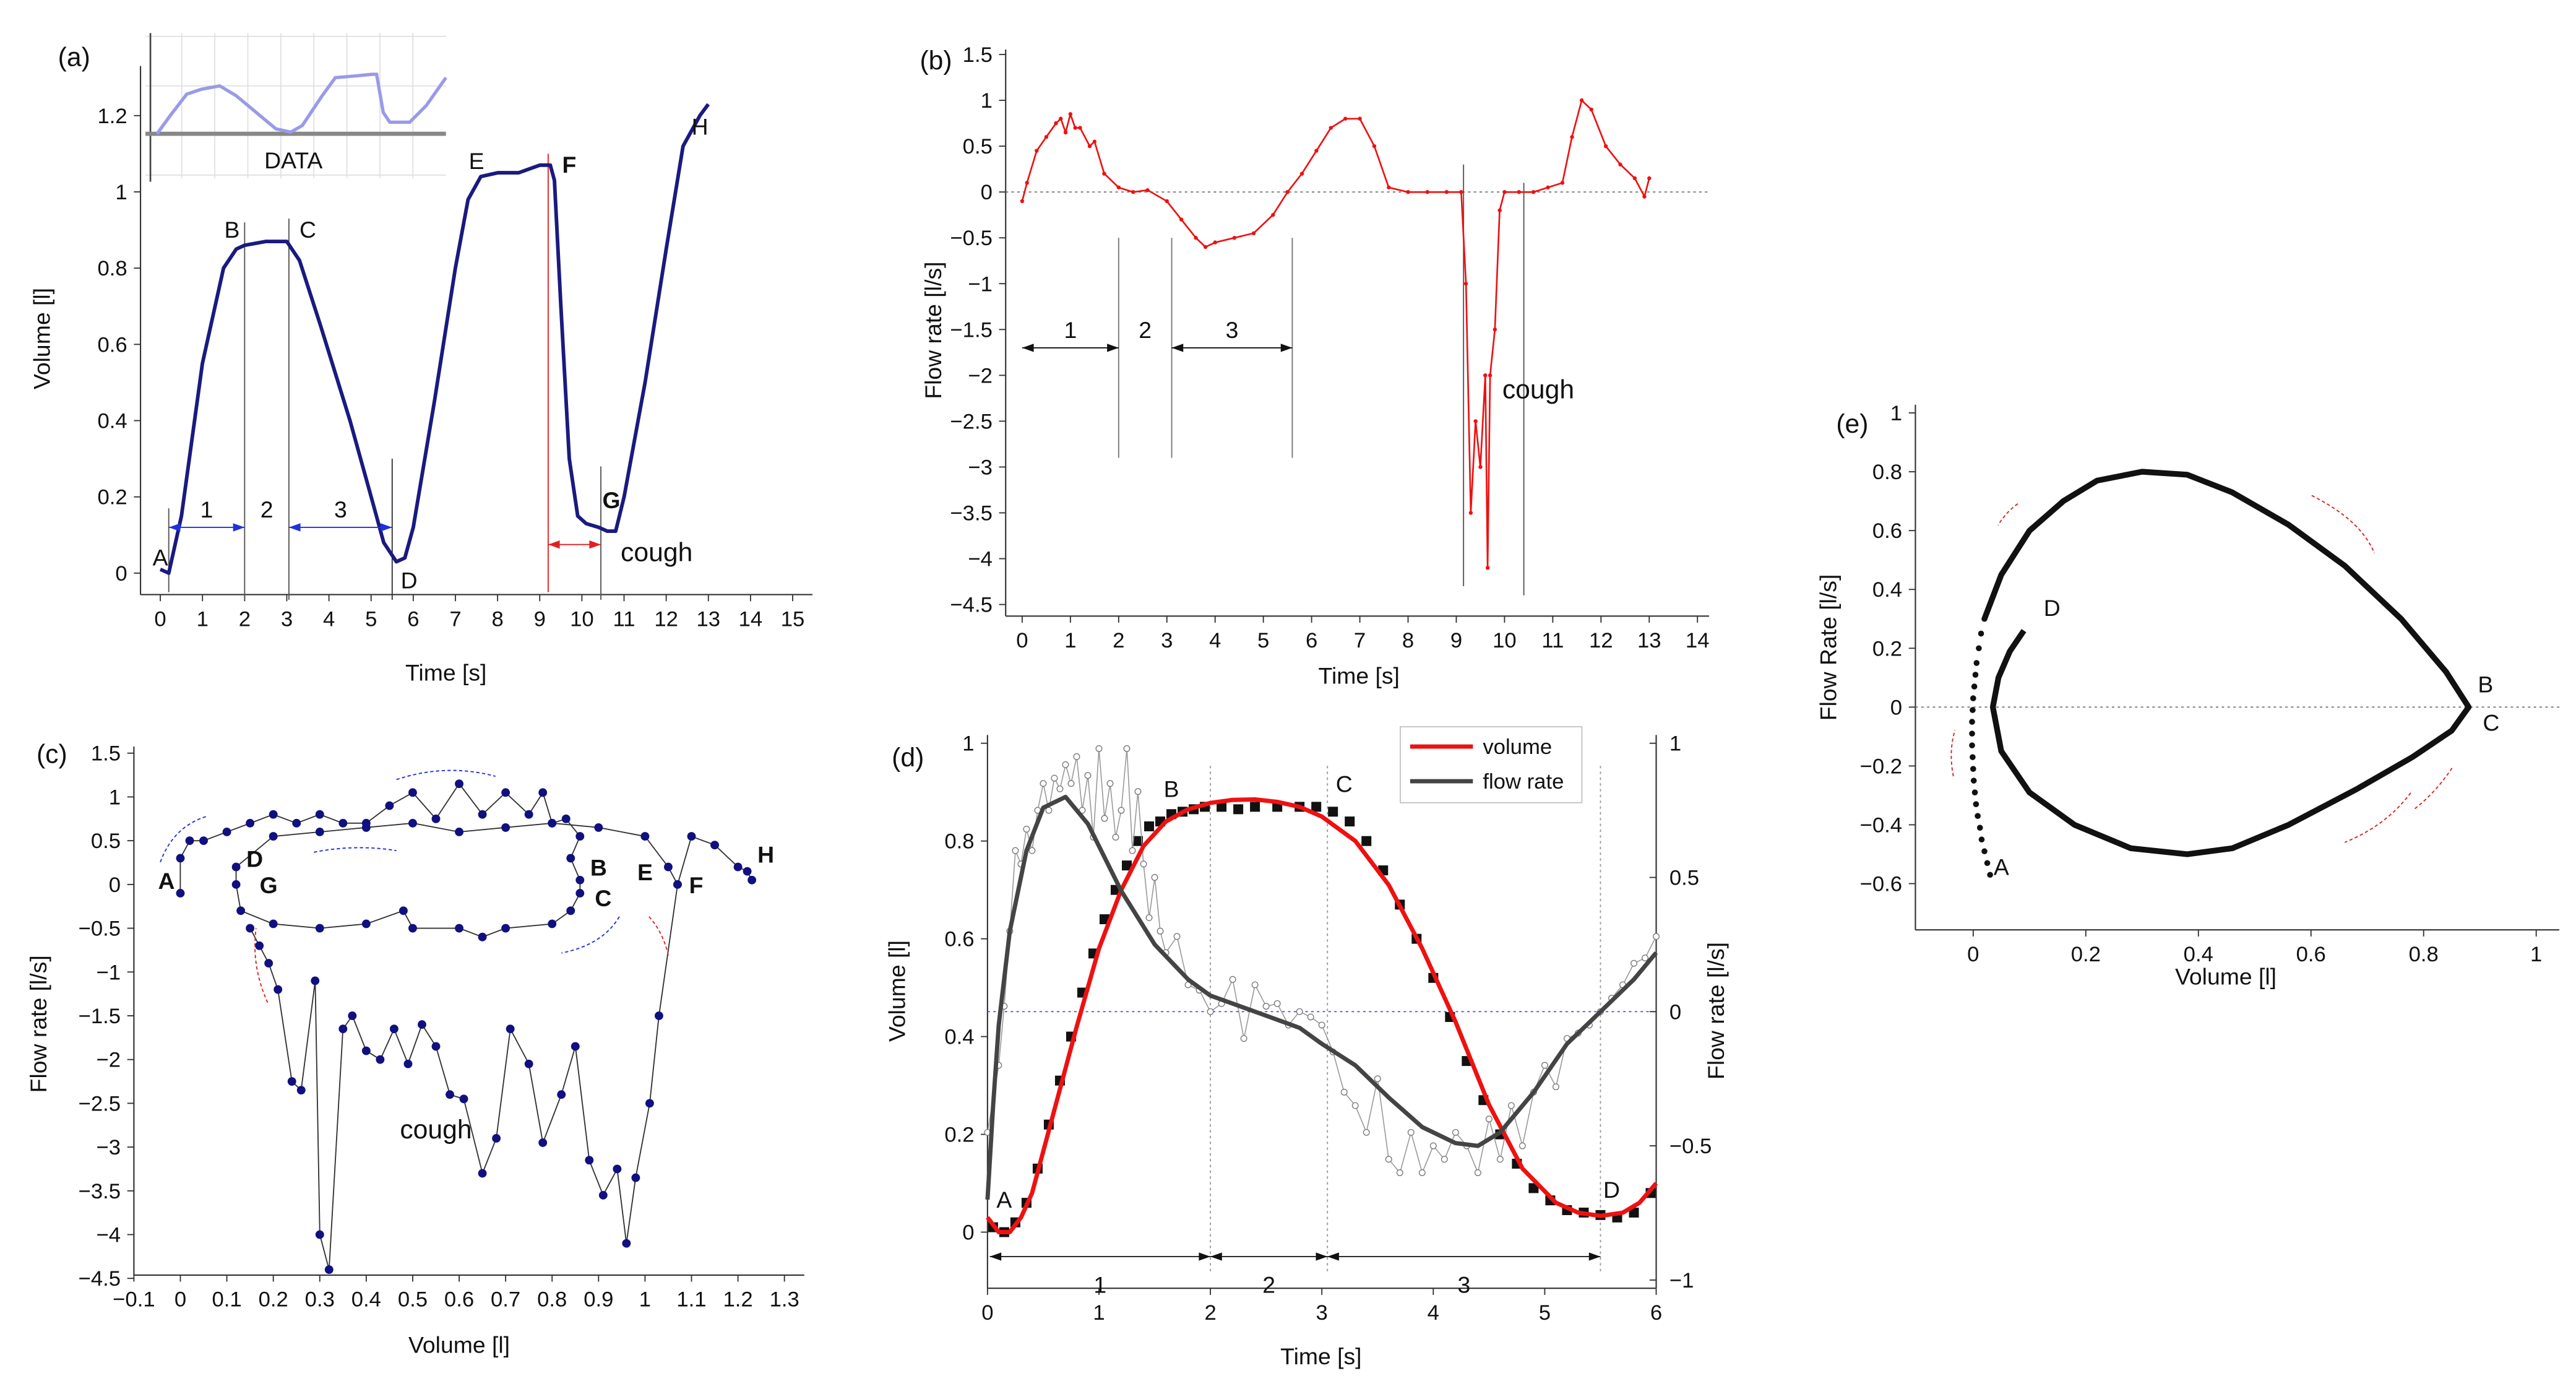  I want to click on point-label: D, so click(409, 581).